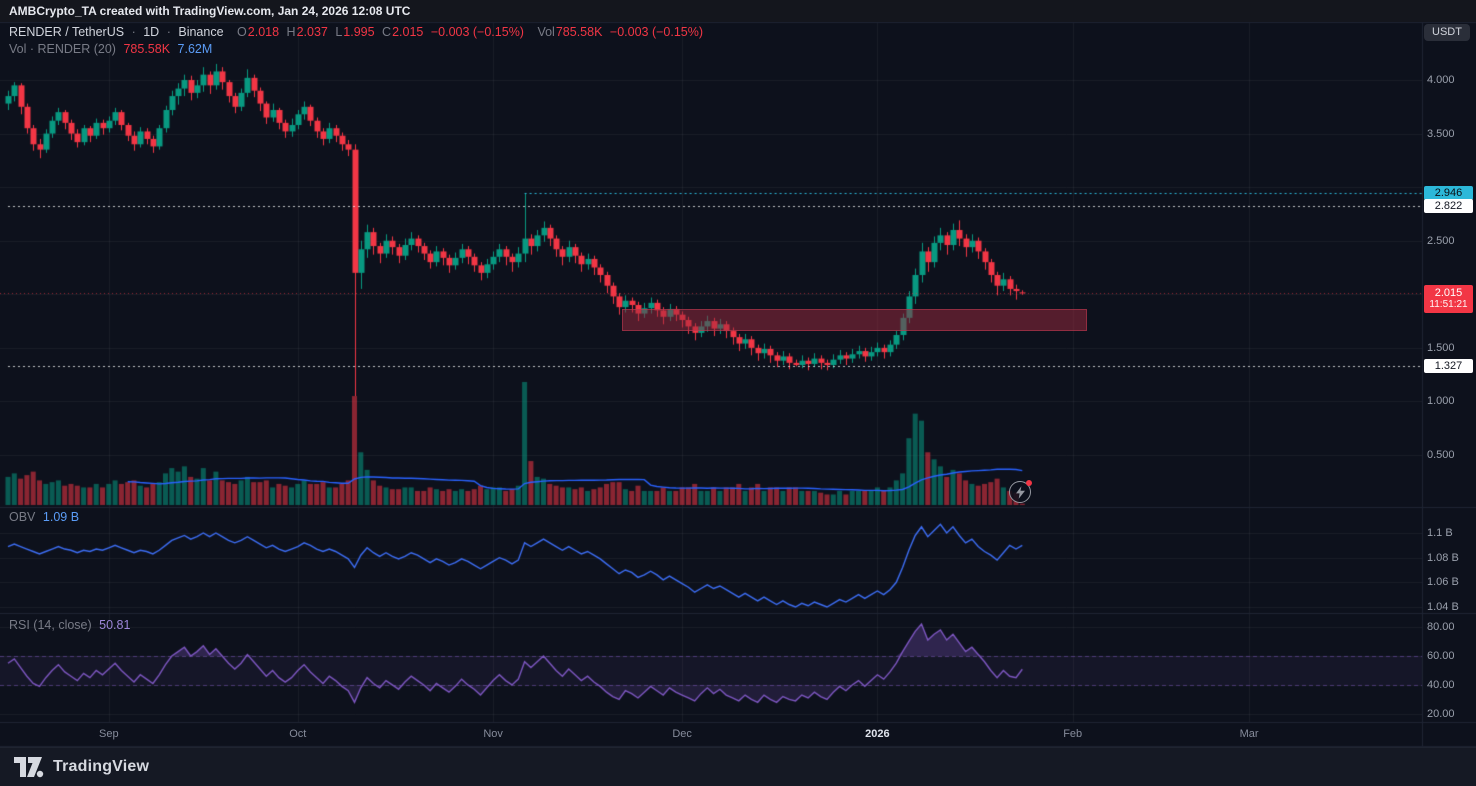  I want to click on obv-indicator-legend: OBV 1.09 B, so click(46, 517).